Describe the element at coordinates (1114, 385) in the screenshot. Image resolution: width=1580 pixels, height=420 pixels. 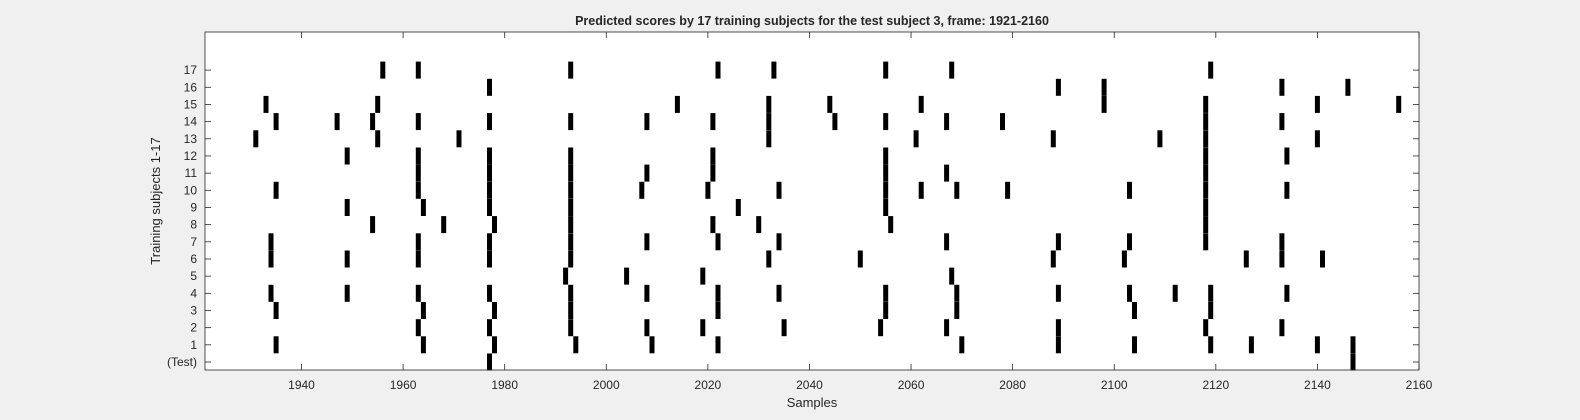
I see `x-tick-label: 2100` at that location.